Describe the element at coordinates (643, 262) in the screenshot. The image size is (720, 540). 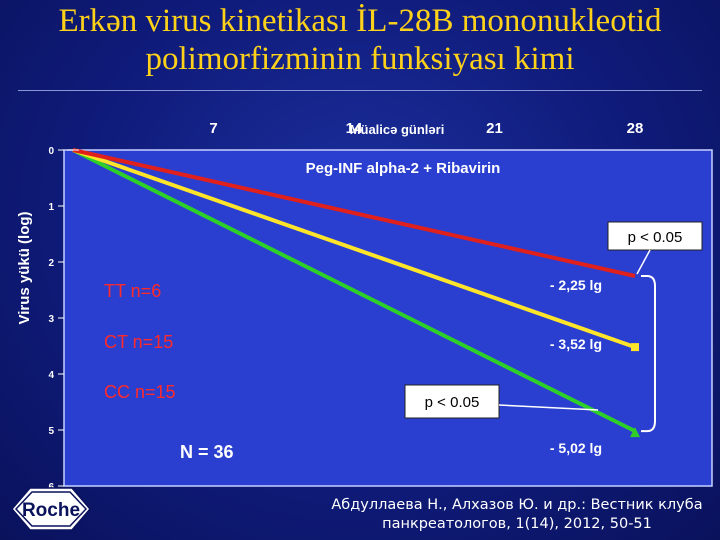
I see `p-value-pointer-top` at that location.